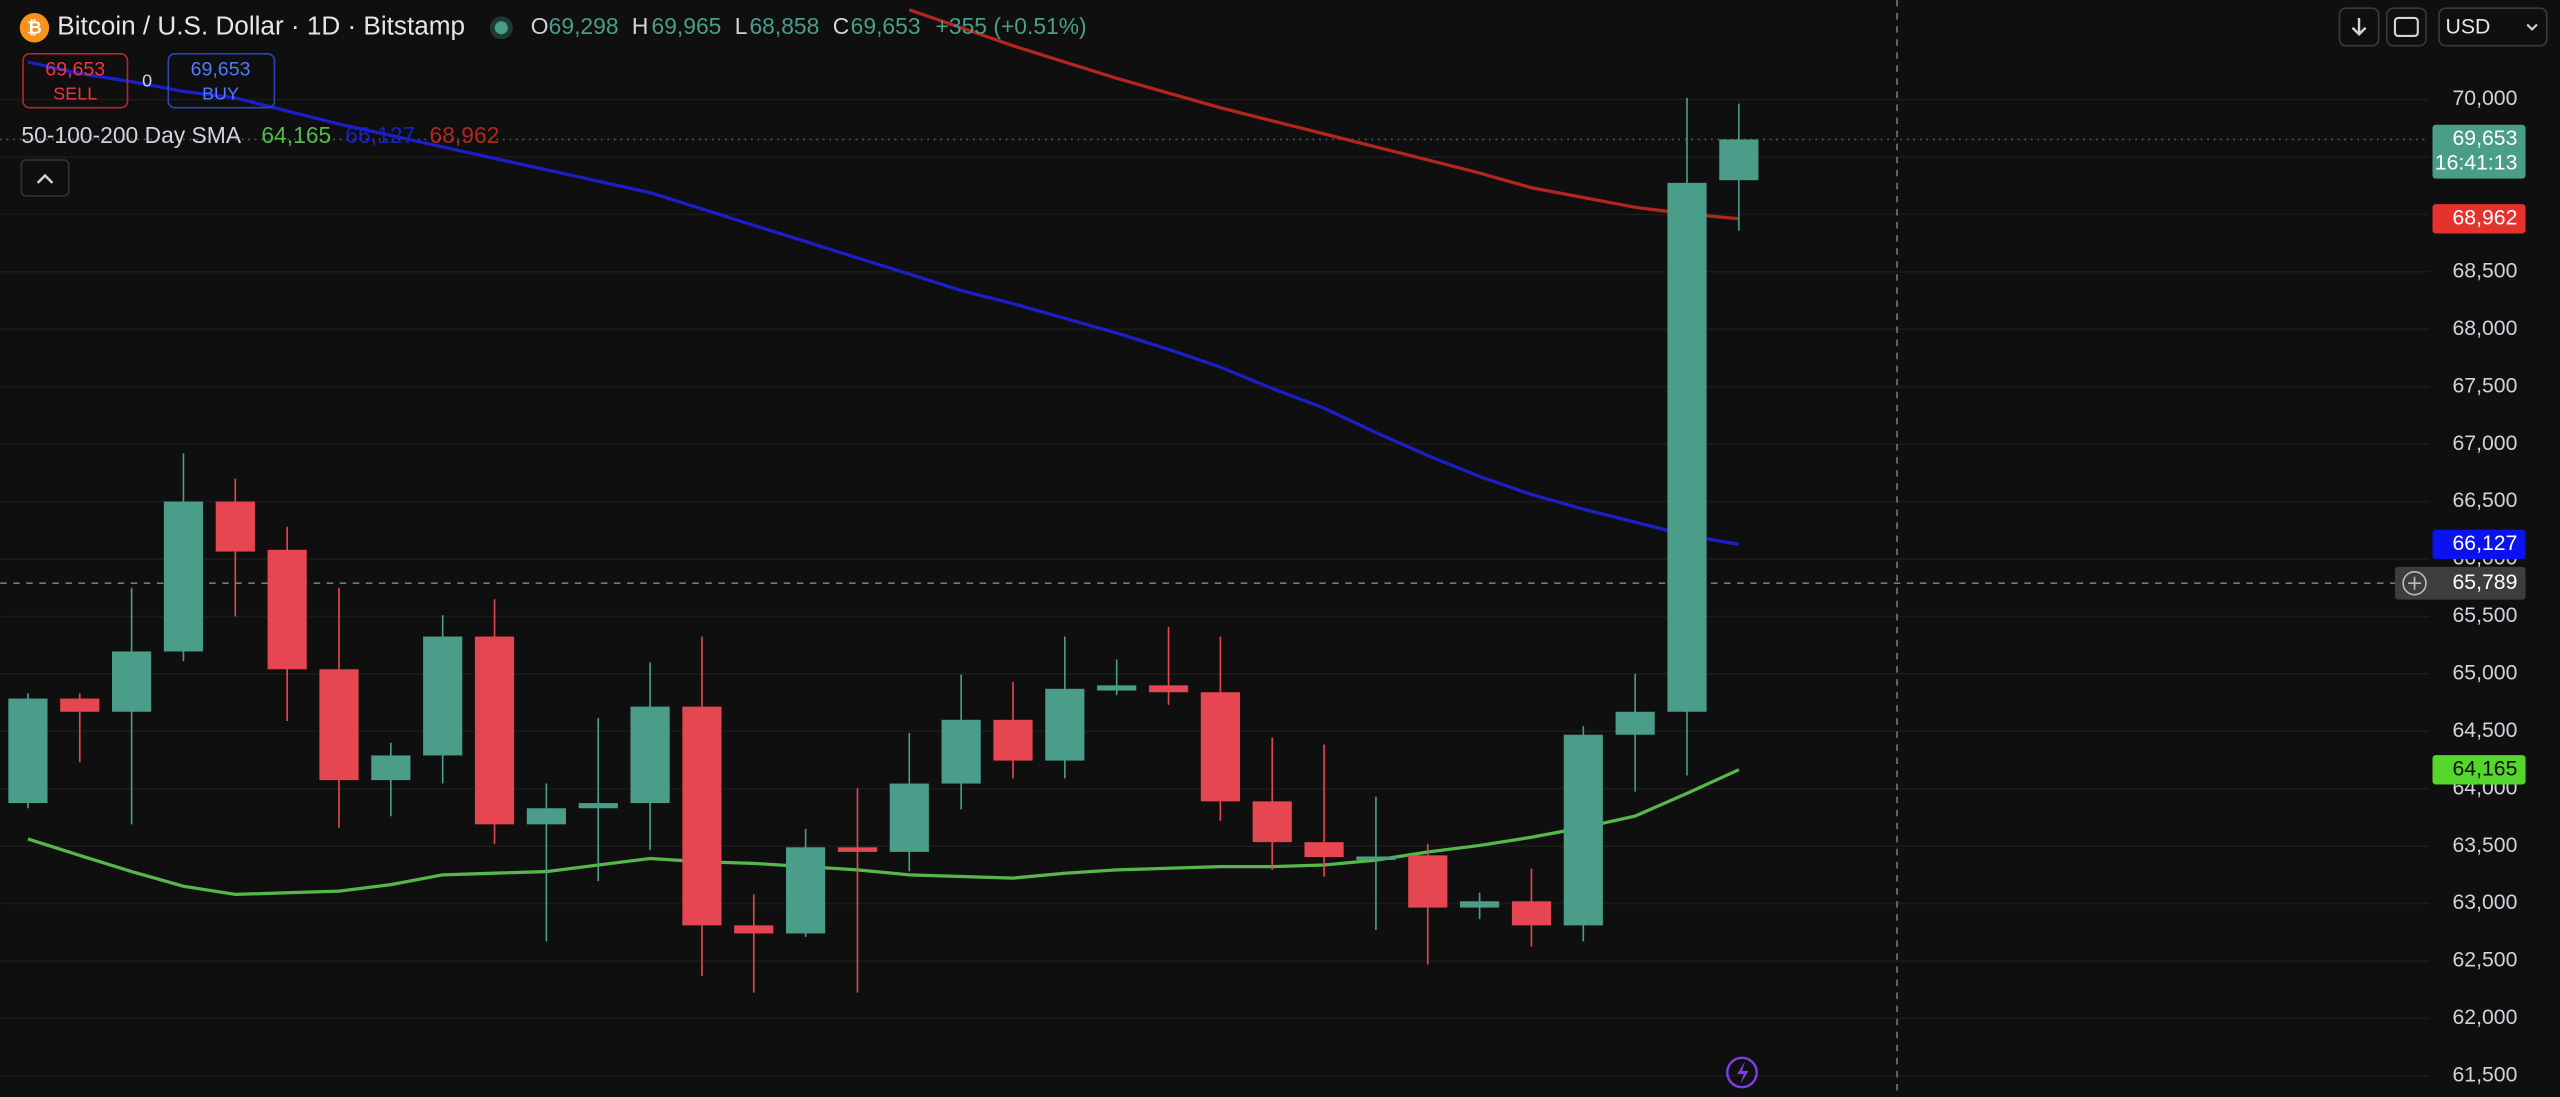 Image resolution: width=2560 pixels, height=1097 pixels. What do you see at coordinates (784, 26) in the screenshot?
I see `ohlc-value: 68,858` at bounding box center [784, 26].